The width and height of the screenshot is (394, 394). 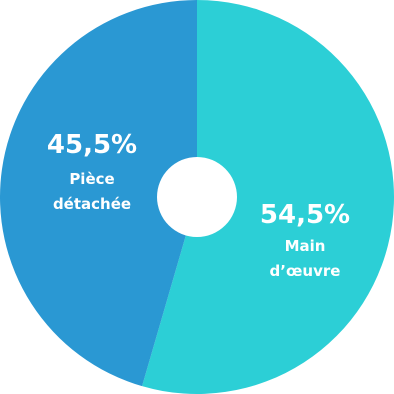 I want to click on slice-label-main-doeuvre: 54,5% Main d’œuvre, so click(x=305, y=240).